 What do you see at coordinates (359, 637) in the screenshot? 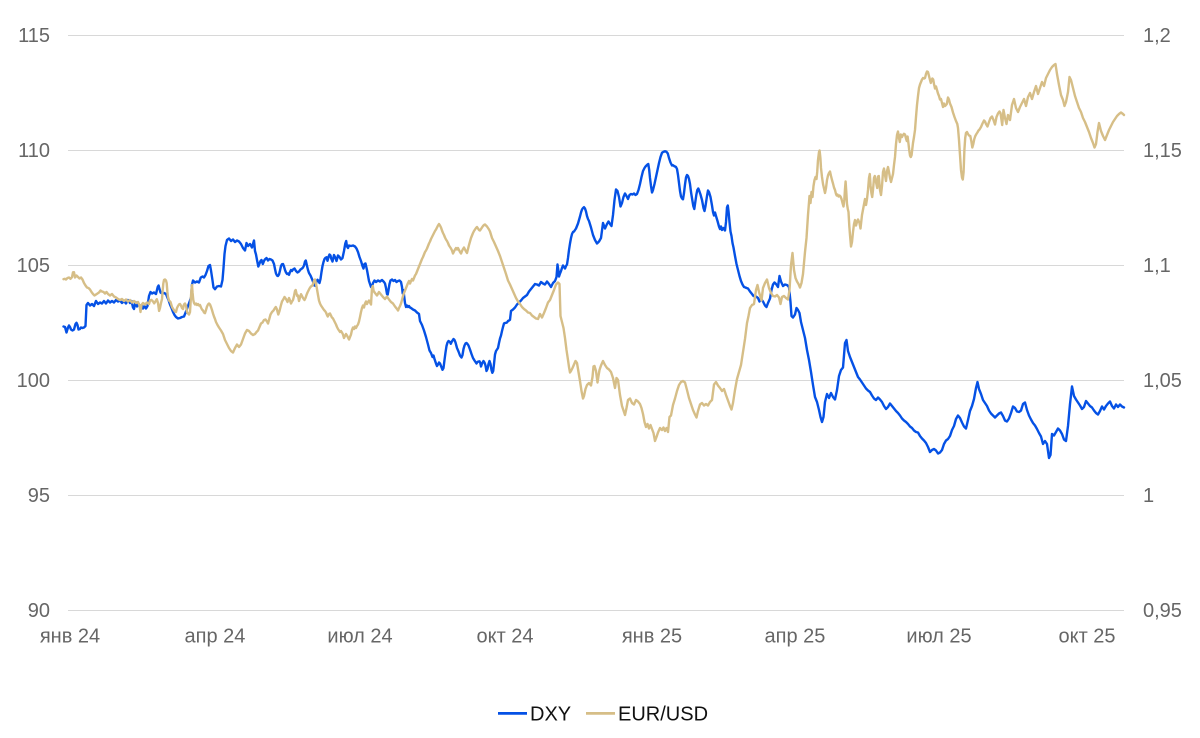
I see `svg-text: июл 24` at bounding box center [359, 637].